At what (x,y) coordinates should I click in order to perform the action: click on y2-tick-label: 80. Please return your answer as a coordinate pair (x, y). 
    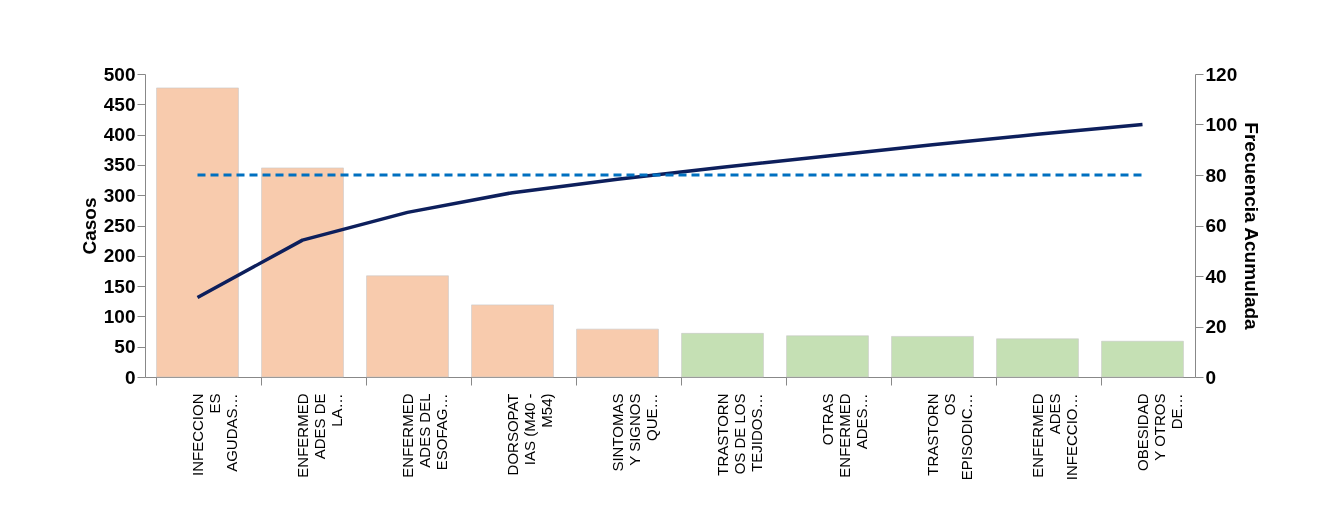
    Looking at the image, I should click on (1216, 175).